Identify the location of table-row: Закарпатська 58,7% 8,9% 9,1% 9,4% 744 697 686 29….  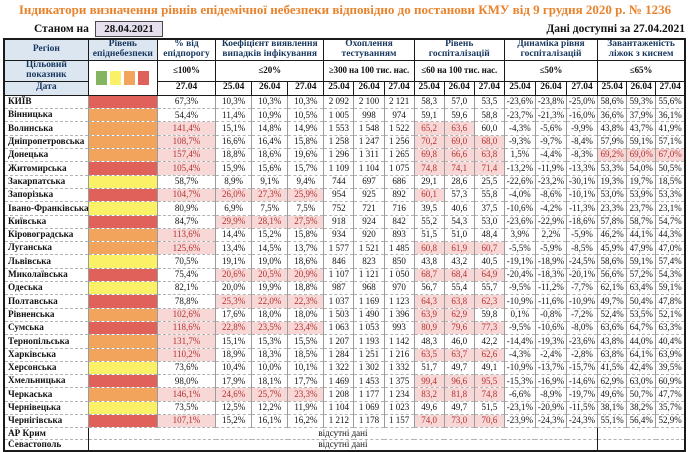
(344, 182).